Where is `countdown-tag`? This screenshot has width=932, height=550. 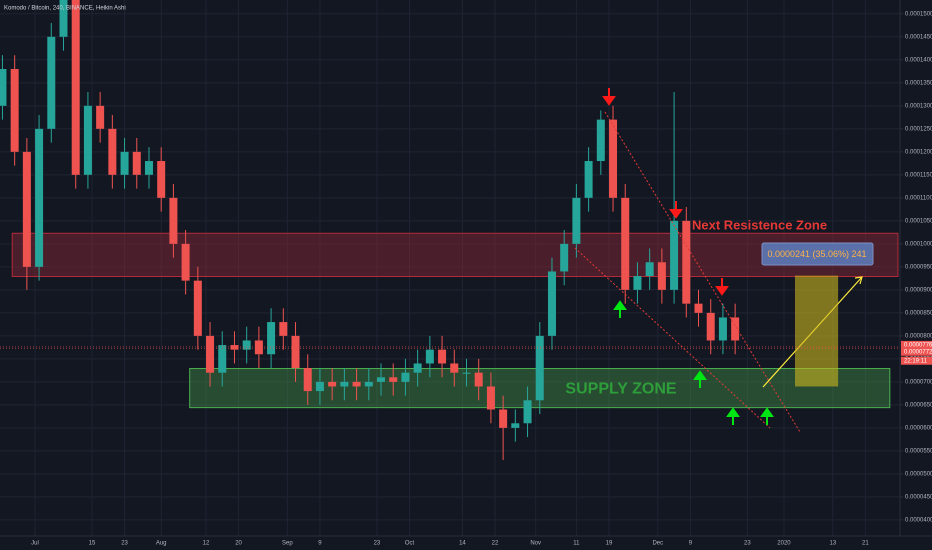
countdown-tag is located at coordinates (916, 360).